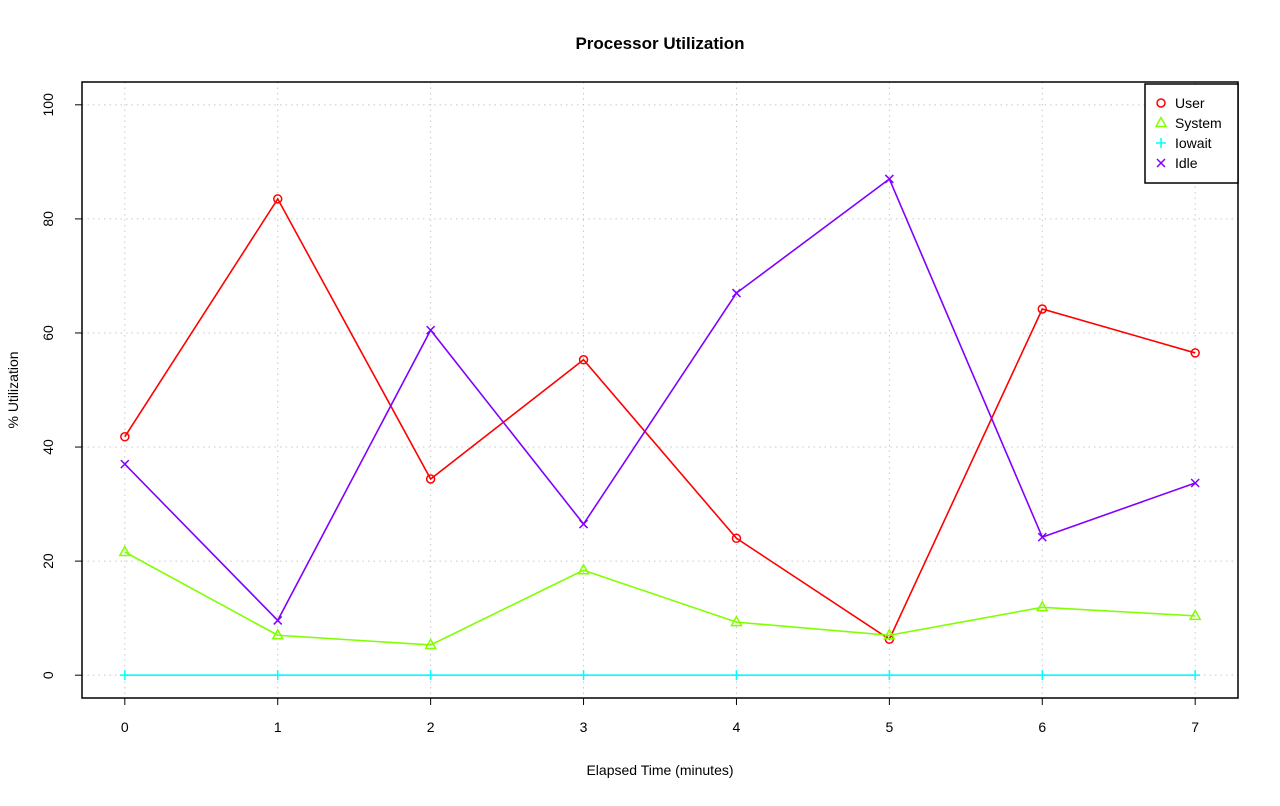  I want to click on y-tick-label: 0, so click(48, 675).